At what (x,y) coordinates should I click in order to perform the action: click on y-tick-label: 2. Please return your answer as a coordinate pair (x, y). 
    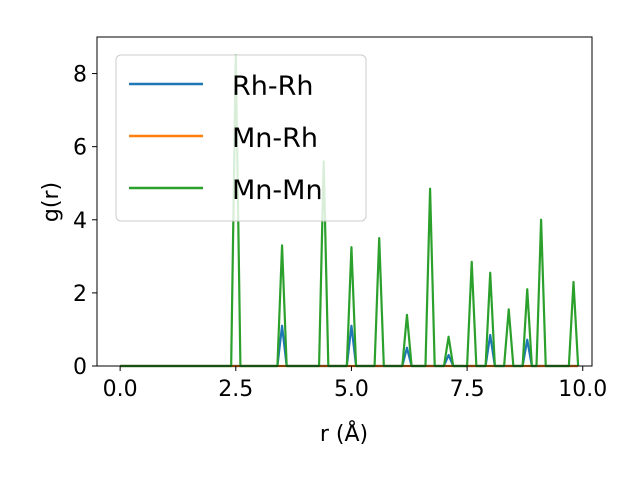
    Looking at the image, I should click on (80, 294).